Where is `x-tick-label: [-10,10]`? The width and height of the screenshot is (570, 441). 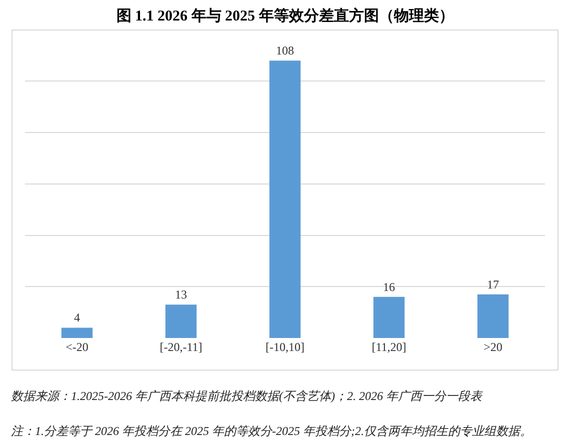 x-tick-label: [-10,10] is located at coordinates (285, 347).